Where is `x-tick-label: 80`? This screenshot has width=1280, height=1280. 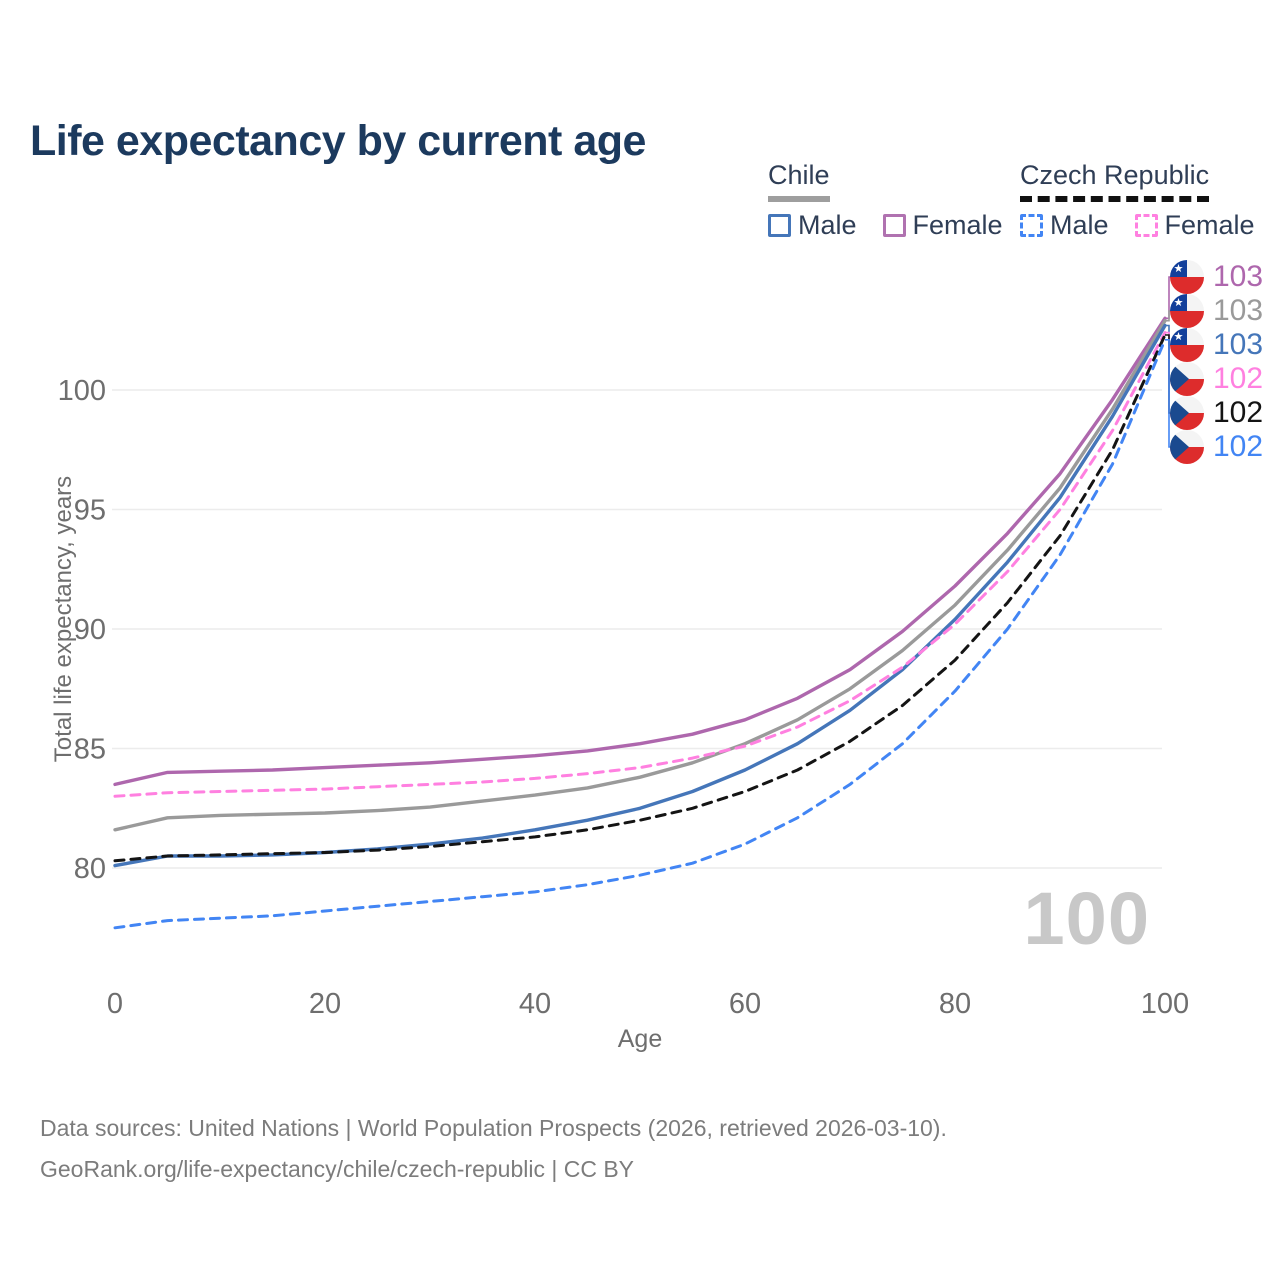
x-tick-label: 80 is located at coordinates (955, 1004).